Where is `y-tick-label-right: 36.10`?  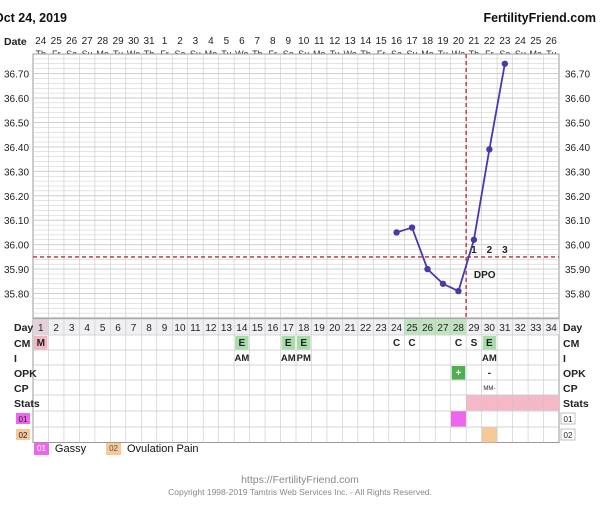
y-tick-label-right: 36.10 is located at coordinates (577, 221).